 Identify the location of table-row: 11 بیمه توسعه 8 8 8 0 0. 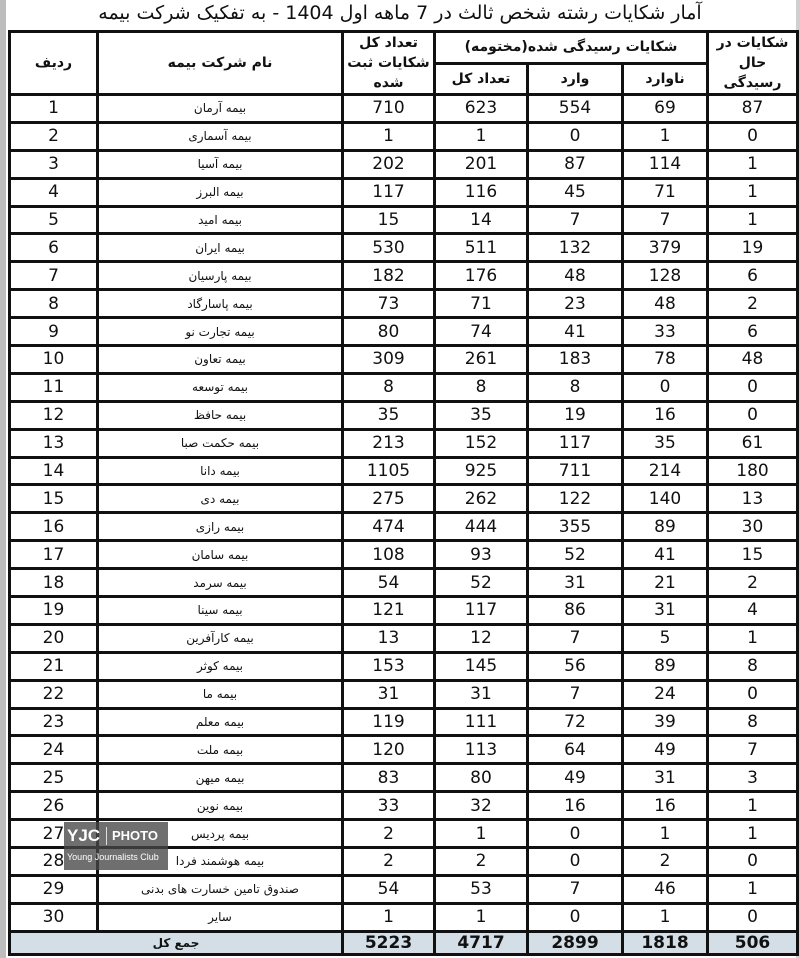
(403, 387).